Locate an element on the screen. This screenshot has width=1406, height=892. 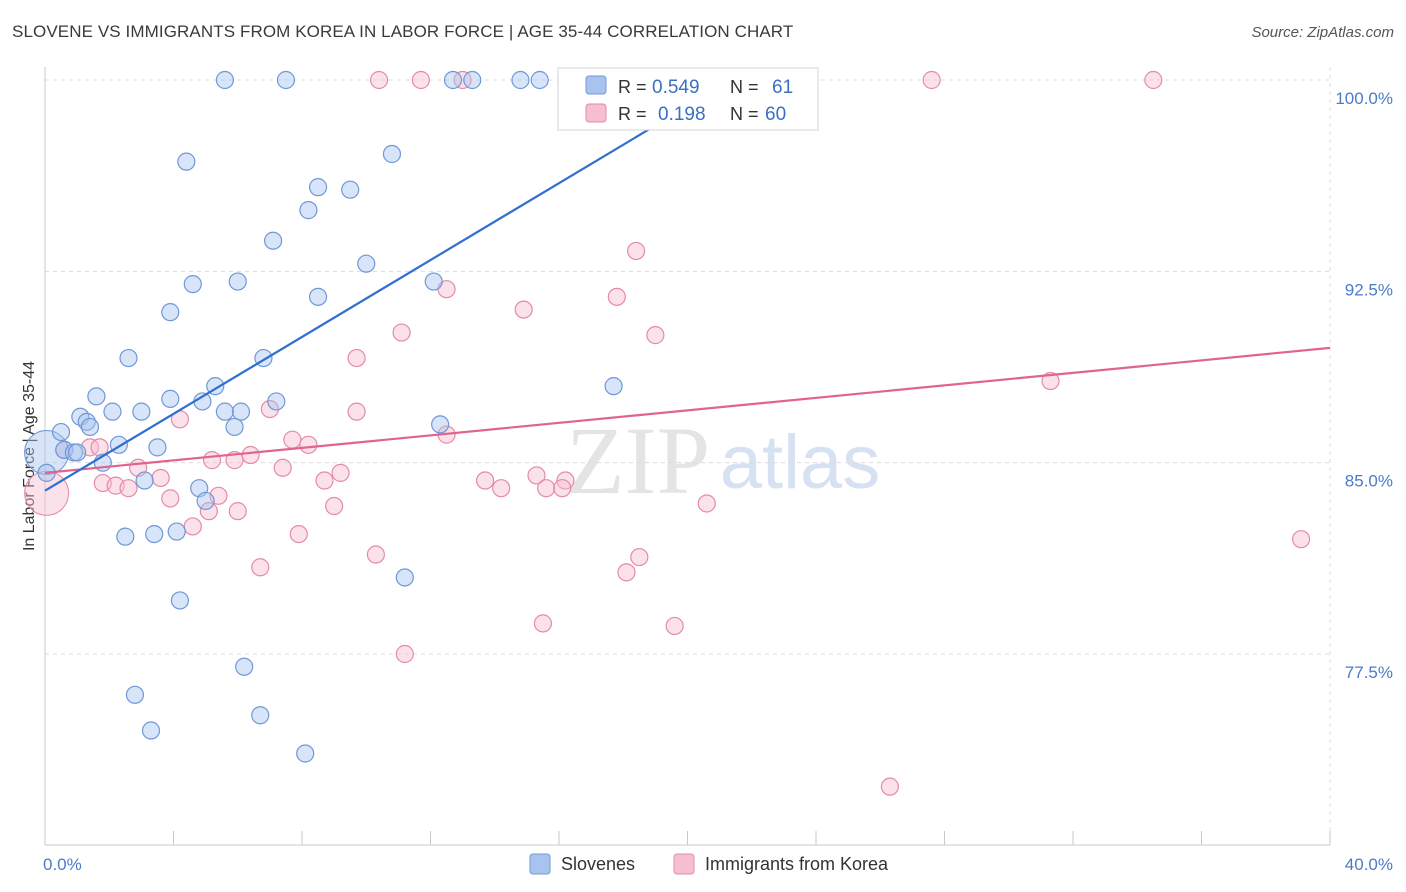
legend-r-value-pink: 0.198 is located at coordinates (682, 114).